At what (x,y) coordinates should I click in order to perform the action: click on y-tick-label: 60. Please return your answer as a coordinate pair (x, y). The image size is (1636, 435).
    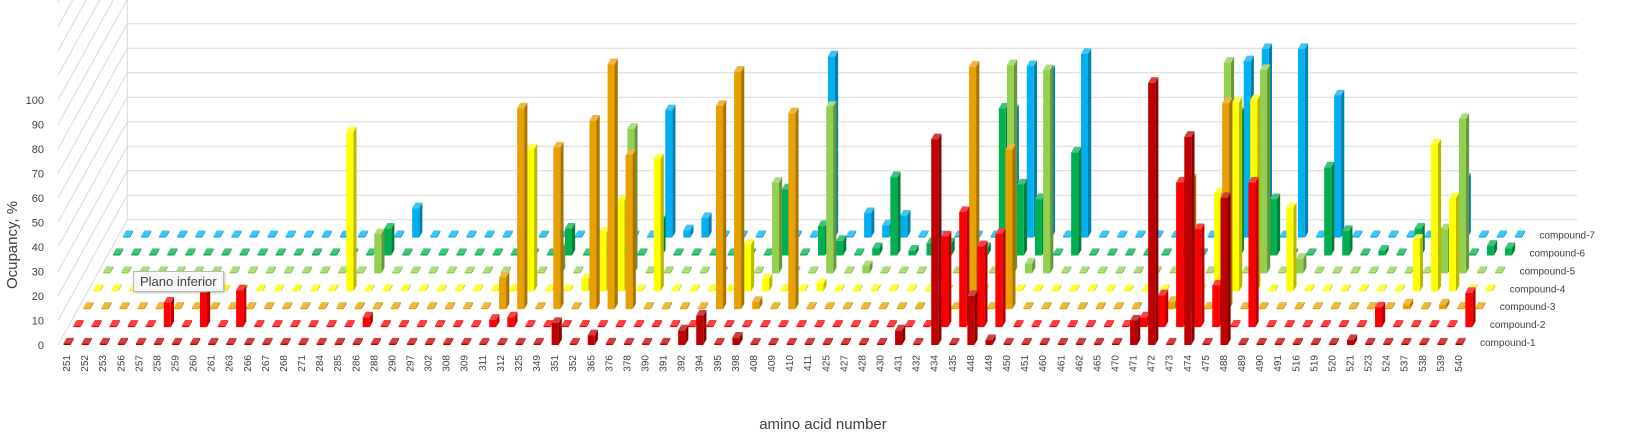
    Looking at the image, I should click on (38, 199).